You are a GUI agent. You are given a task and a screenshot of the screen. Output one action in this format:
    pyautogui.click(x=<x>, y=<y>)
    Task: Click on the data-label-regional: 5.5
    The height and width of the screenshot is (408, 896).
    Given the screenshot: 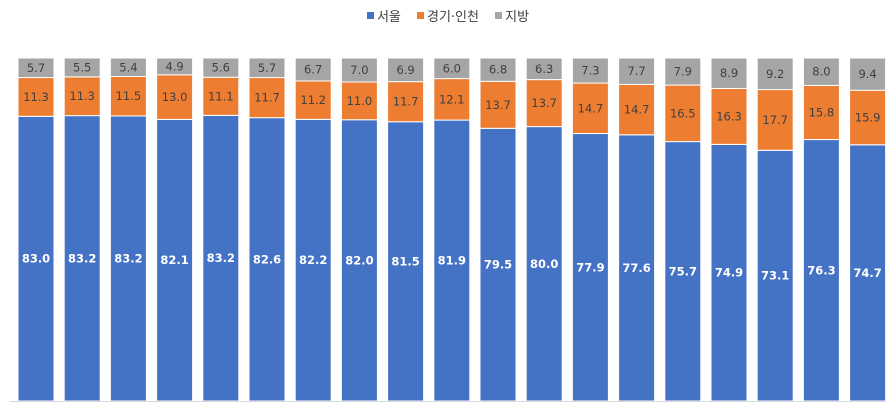 What is the action you would take?
    pyautogui.click(x=82, y=67)
    